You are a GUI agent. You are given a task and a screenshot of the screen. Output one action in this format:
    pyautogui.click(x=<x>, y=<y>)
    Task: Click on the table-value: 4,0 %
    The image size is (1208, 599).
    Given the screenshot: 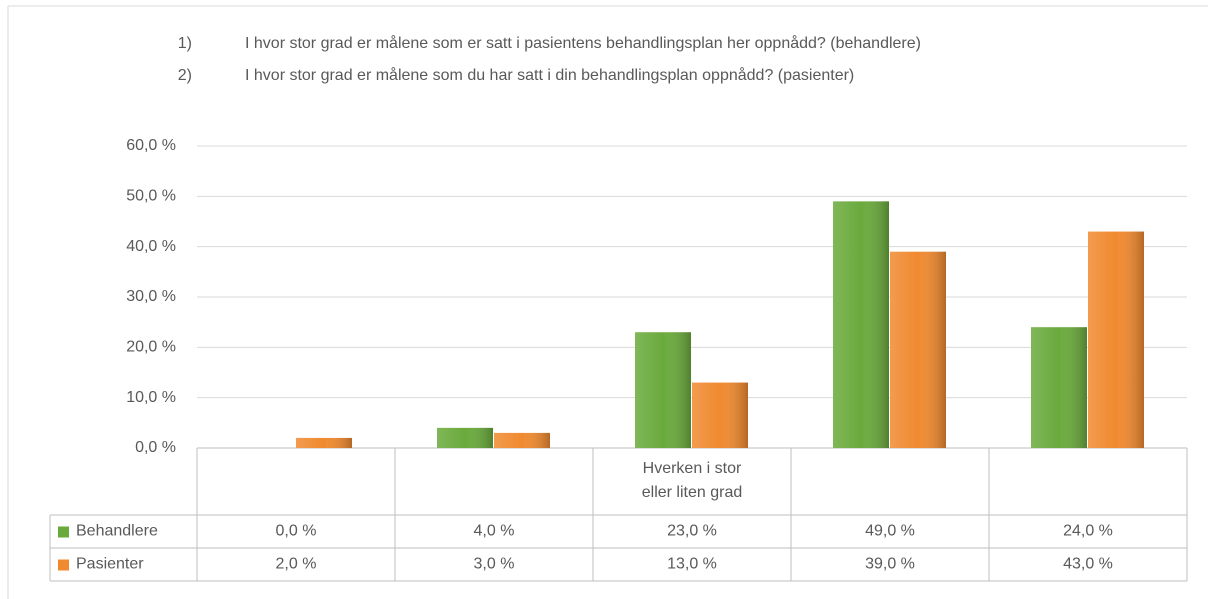 What is the action you would take?
    pyautogui.click(x=494, y=531)
    